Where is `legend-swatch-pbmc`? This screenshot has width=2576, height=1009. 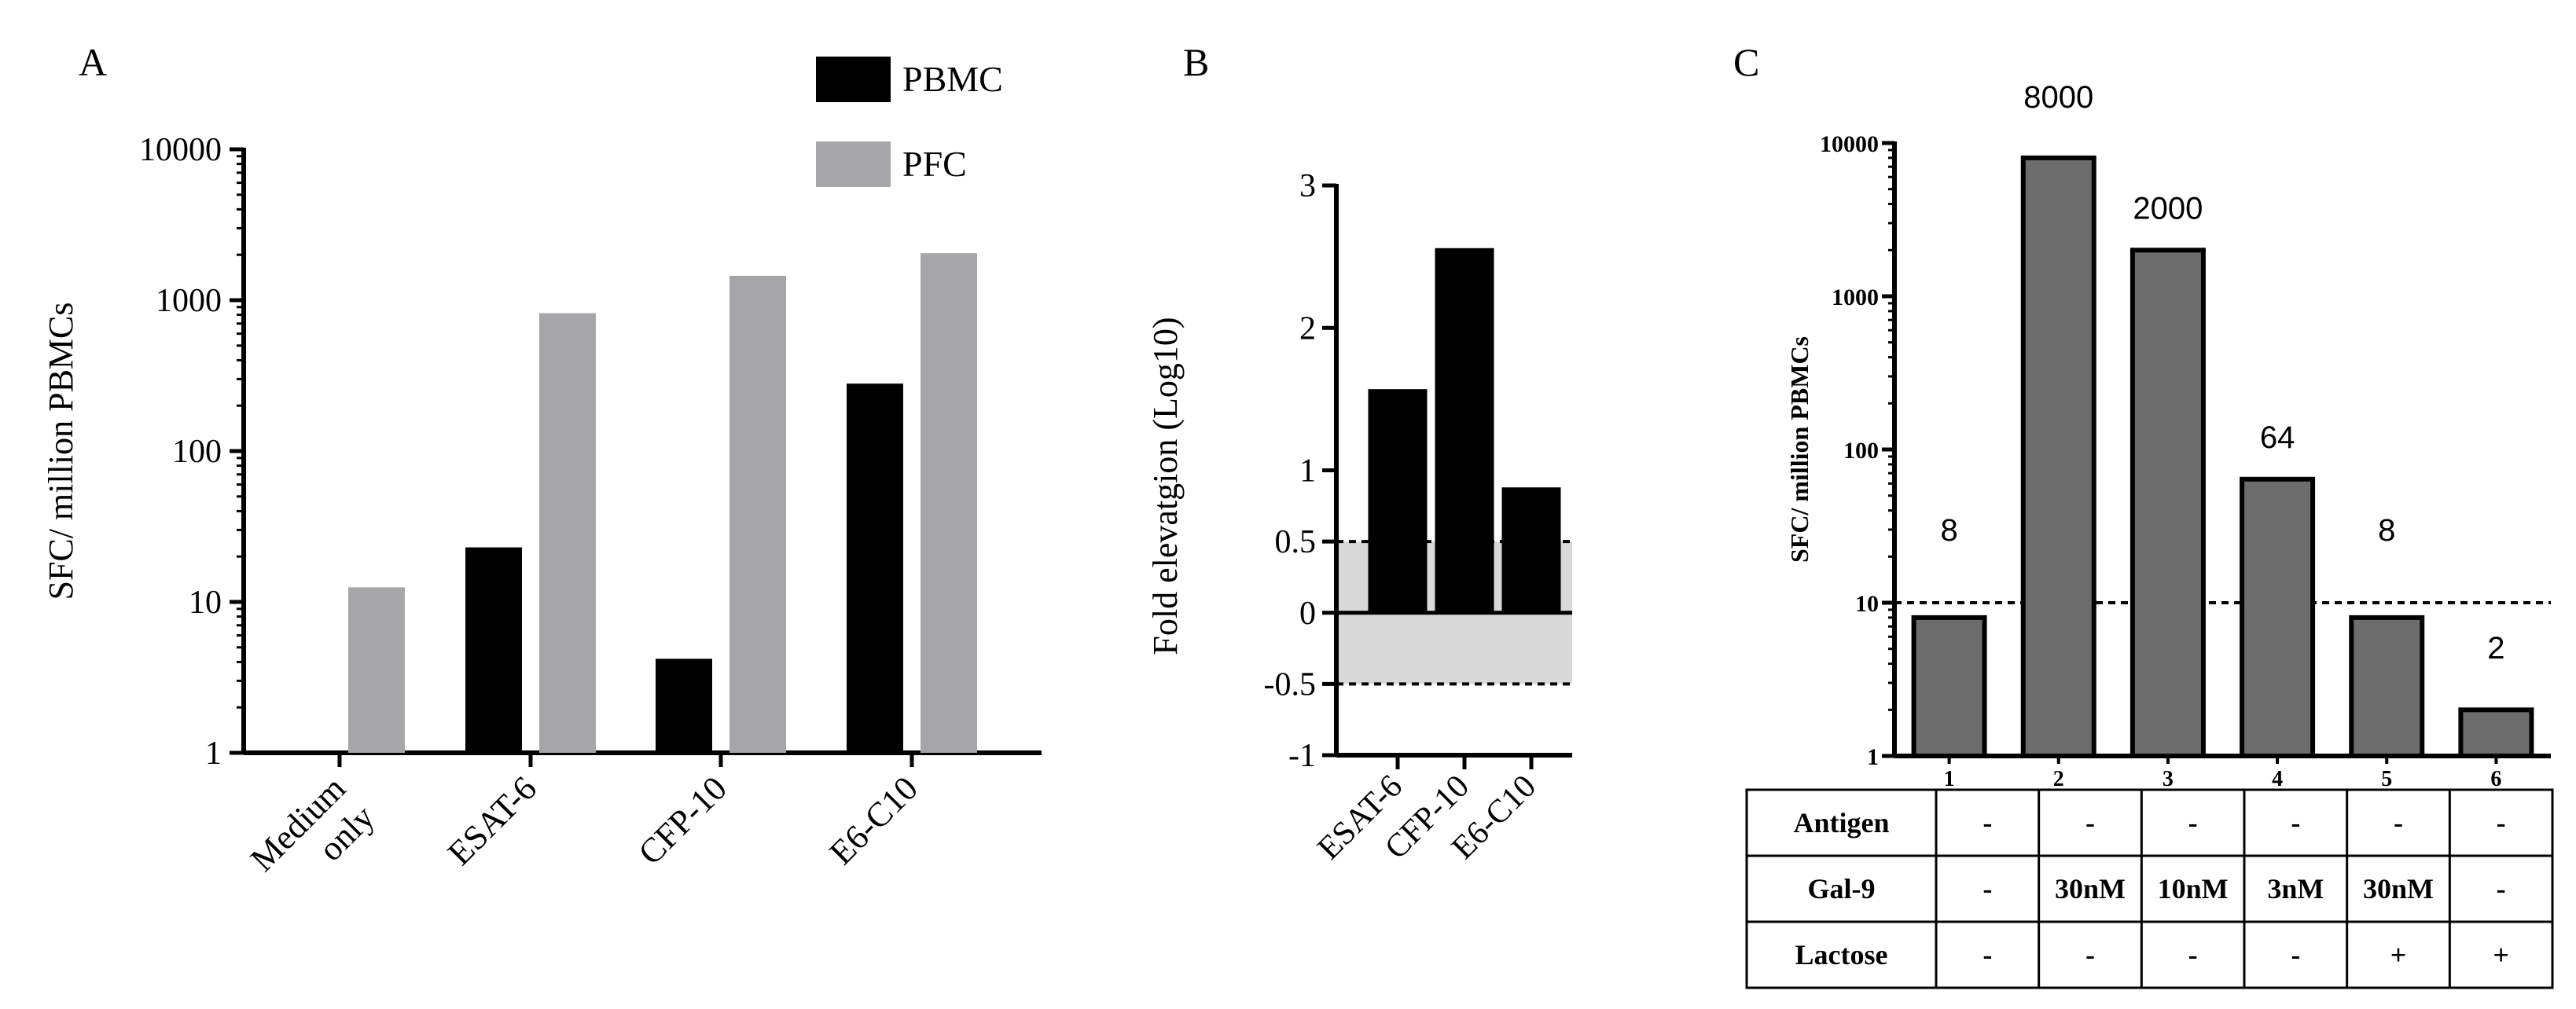 legend-swatch-pbmc is located at coordinates (853, 79).